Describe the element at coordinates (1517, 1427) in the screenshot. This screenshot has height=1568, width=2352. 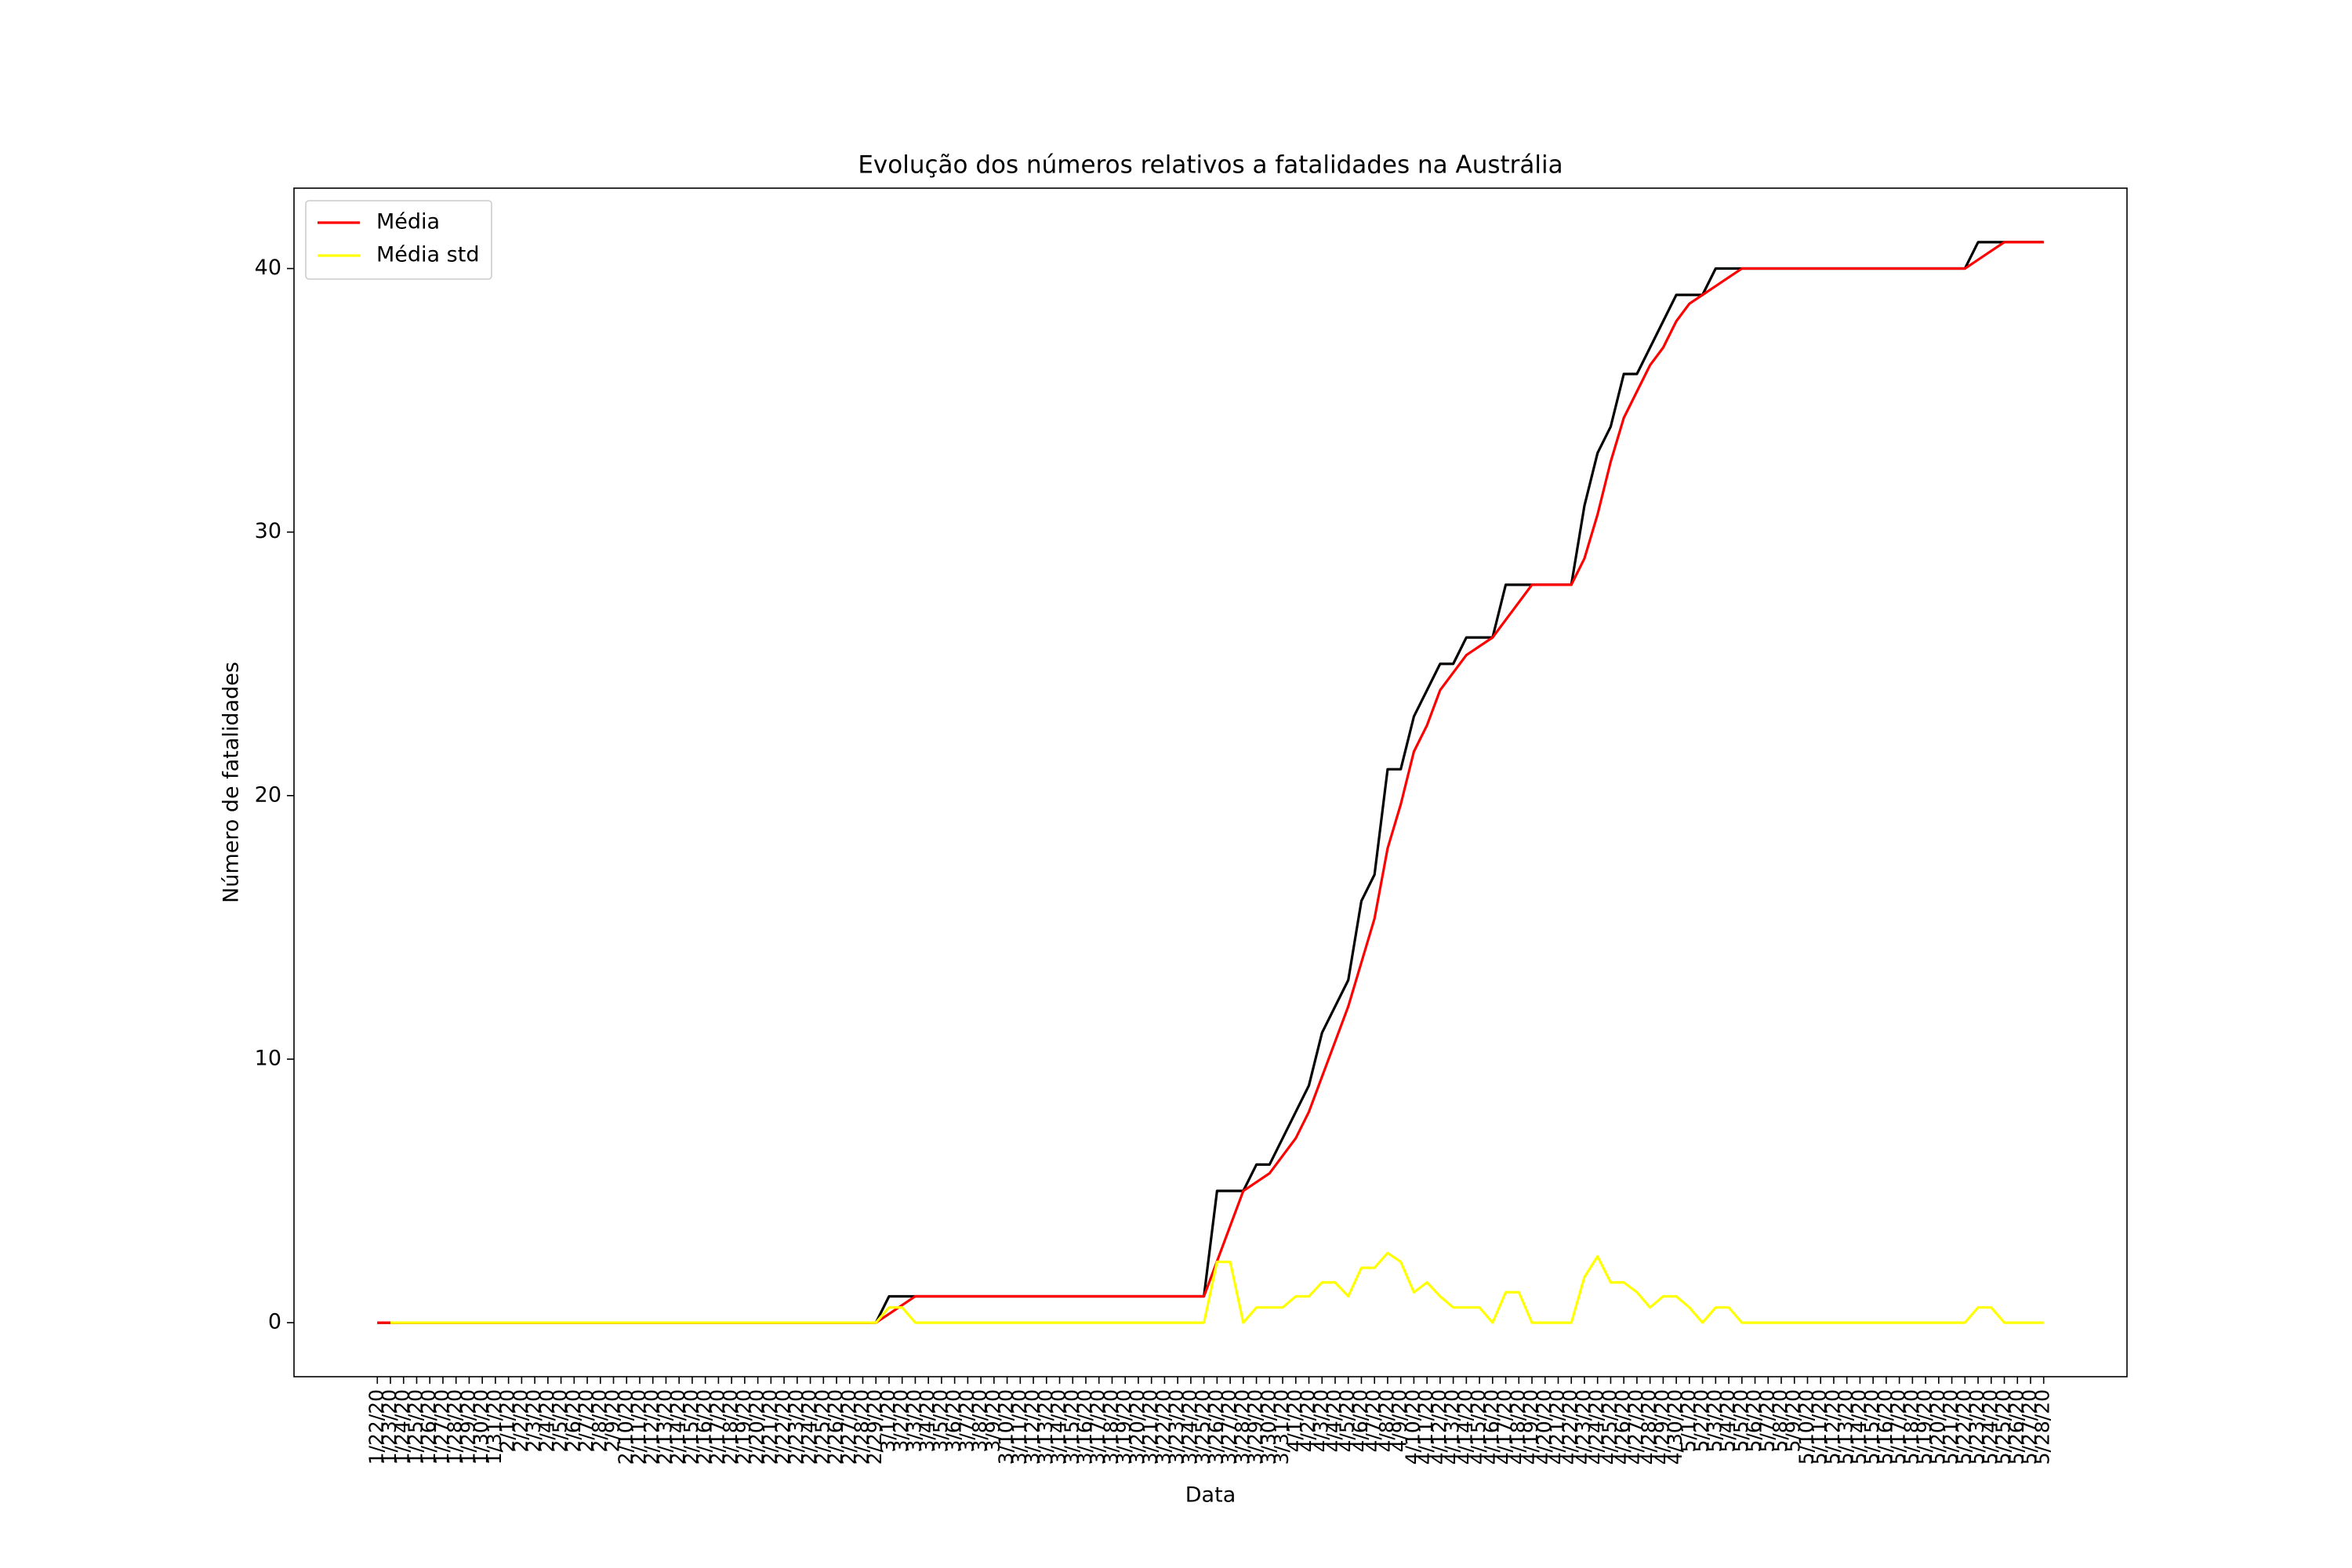
I see `x-tick-label: 4/18/20` at that location.